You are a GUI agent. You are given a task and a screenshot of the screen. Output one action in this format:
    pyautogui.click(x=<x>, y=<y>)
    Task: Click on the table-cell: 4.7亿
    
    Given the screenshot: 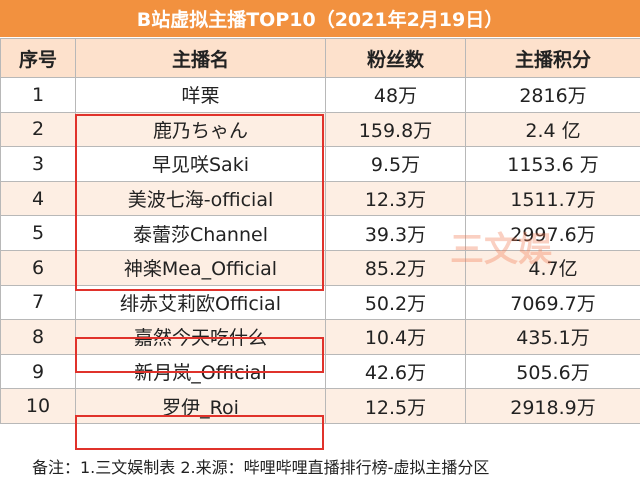 What is the action you would take?
    pyautogui.click(x=552, y=268)
    